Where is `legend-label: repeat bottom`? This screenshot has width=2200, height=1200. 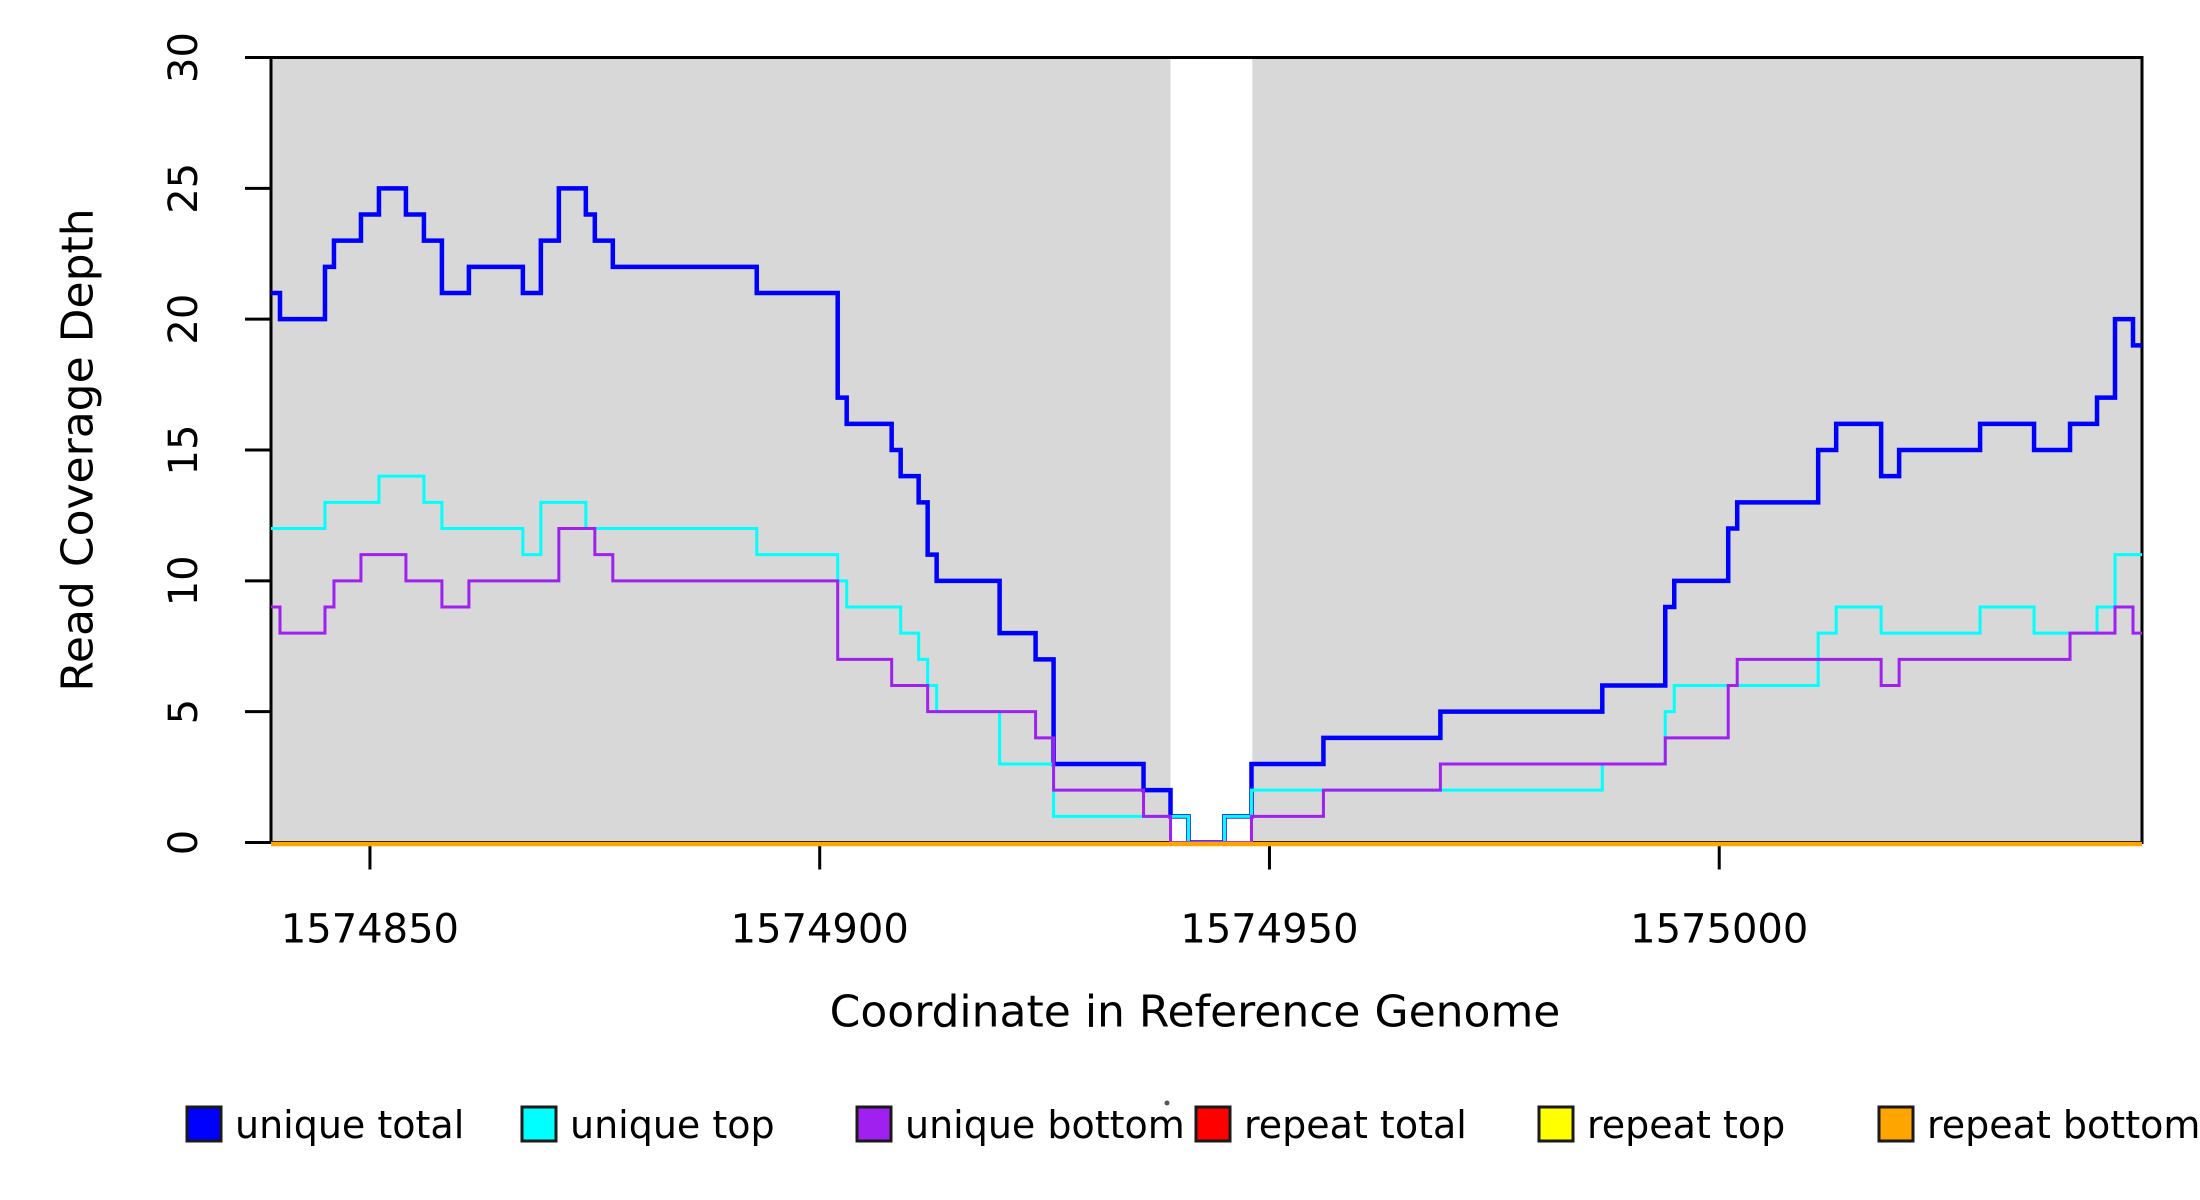
legend-label: repeat bottom is located at coordinates (2063, 1125).